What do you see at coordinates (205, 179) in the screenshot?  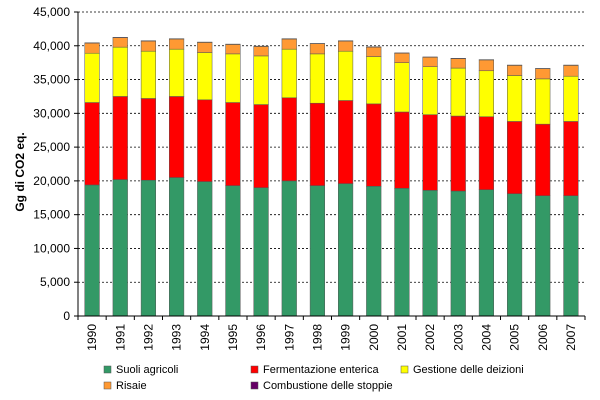 I see `bar-stack-1994` at bounding box center [205, 179].